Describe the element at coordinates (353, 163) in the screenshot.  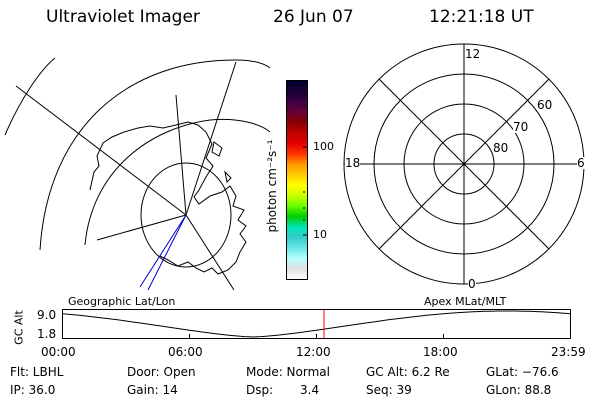
I see `mlt-label-18: 18` at that location.